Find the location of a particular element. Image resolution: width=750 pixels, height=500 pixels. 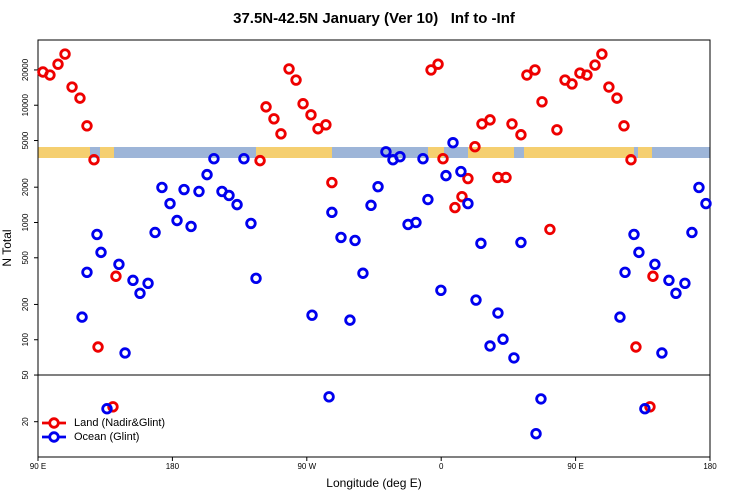

y-tick-label: 5000 is located at coordinates (25, 140).